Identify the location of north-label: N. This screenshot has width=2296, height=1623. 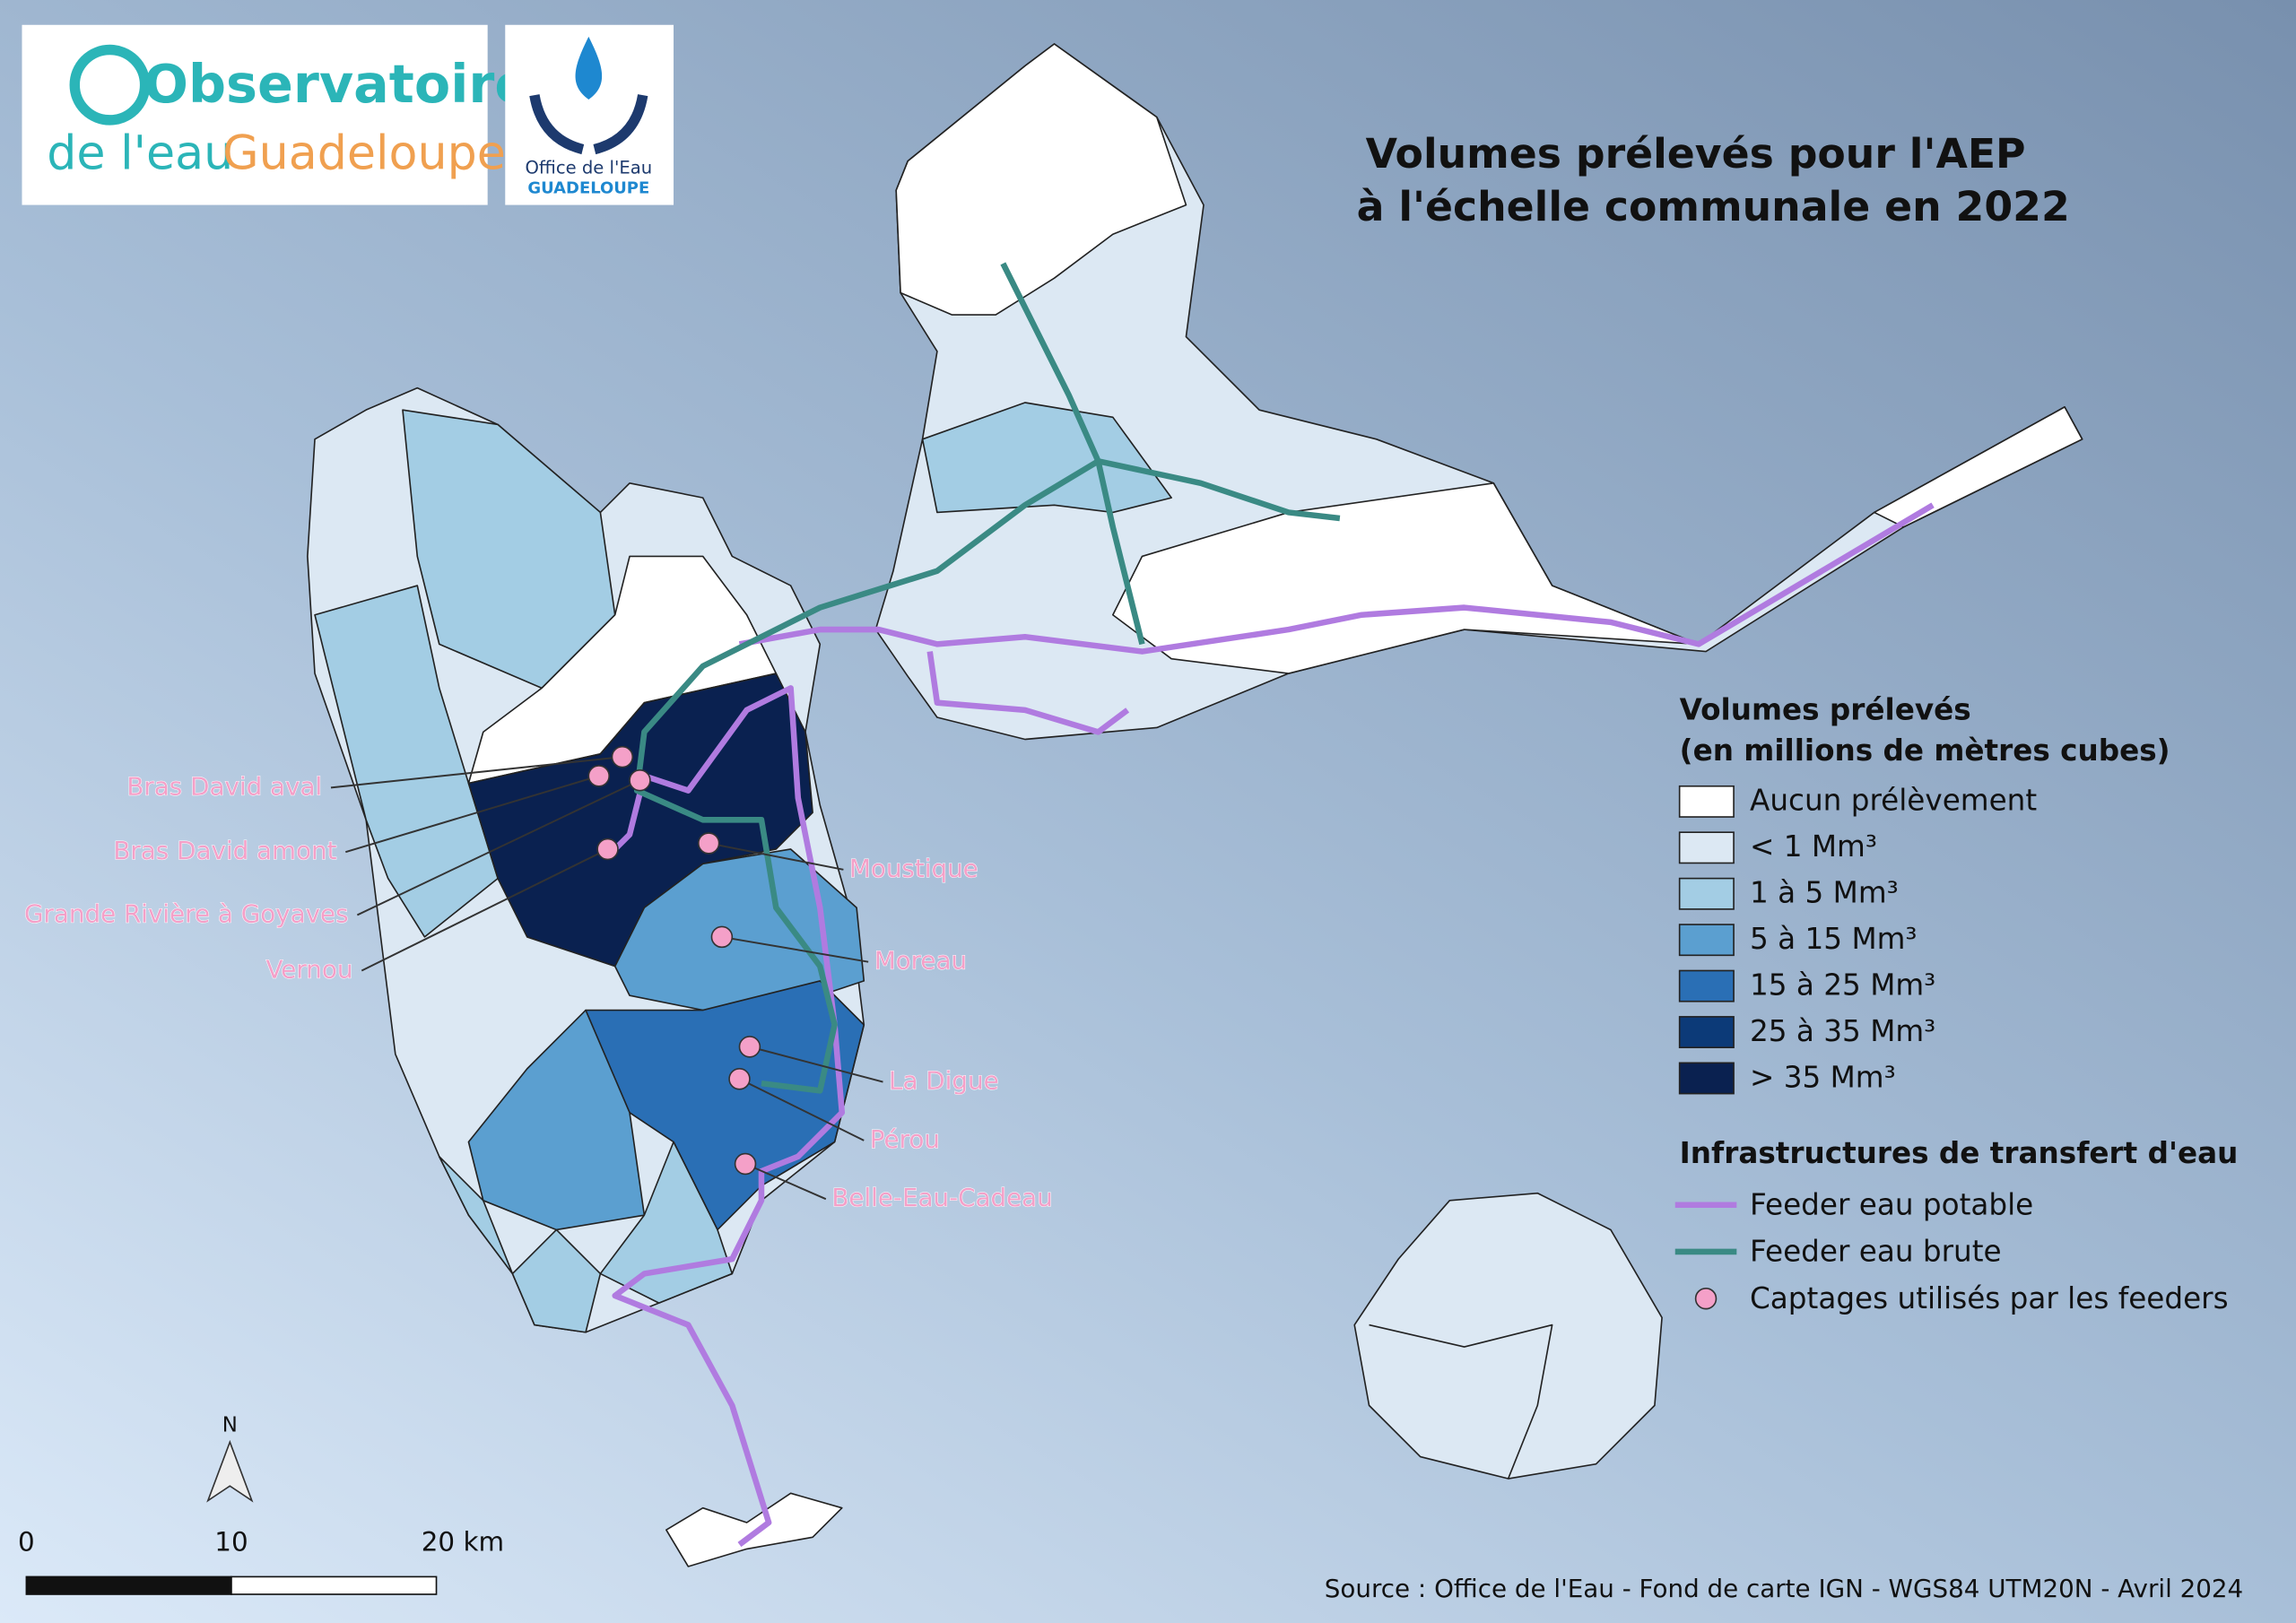
(230, 1425).